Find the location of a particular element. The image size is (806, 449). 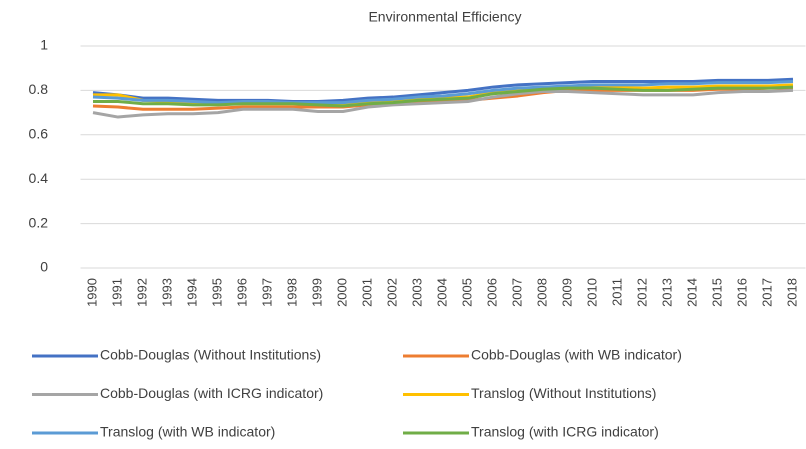

x-tick-label: 2010 is located at coordinates (591, 292).